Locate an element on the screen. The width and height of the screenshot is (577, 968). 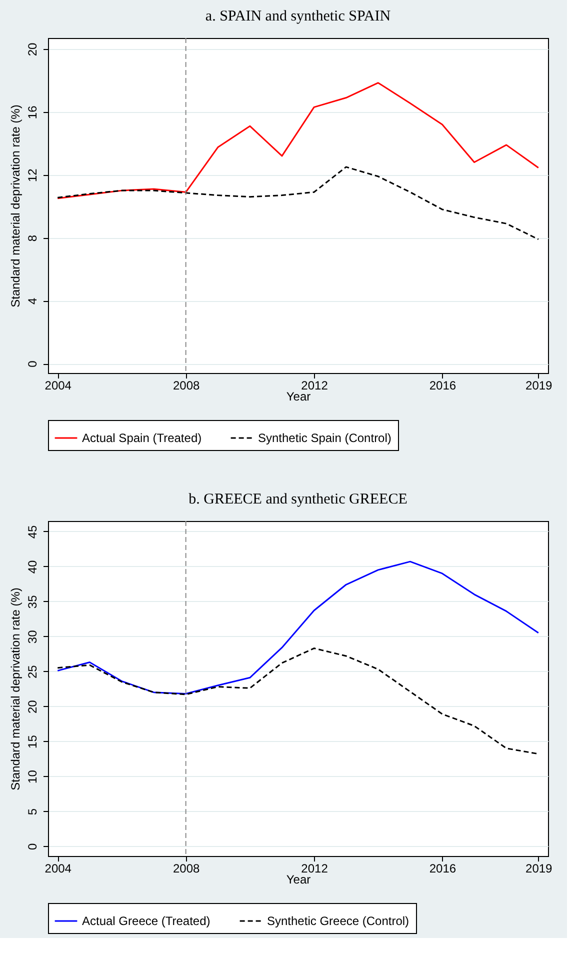
legend-label: Synthetic Spain (Control) is located at coordinates (325, 438).